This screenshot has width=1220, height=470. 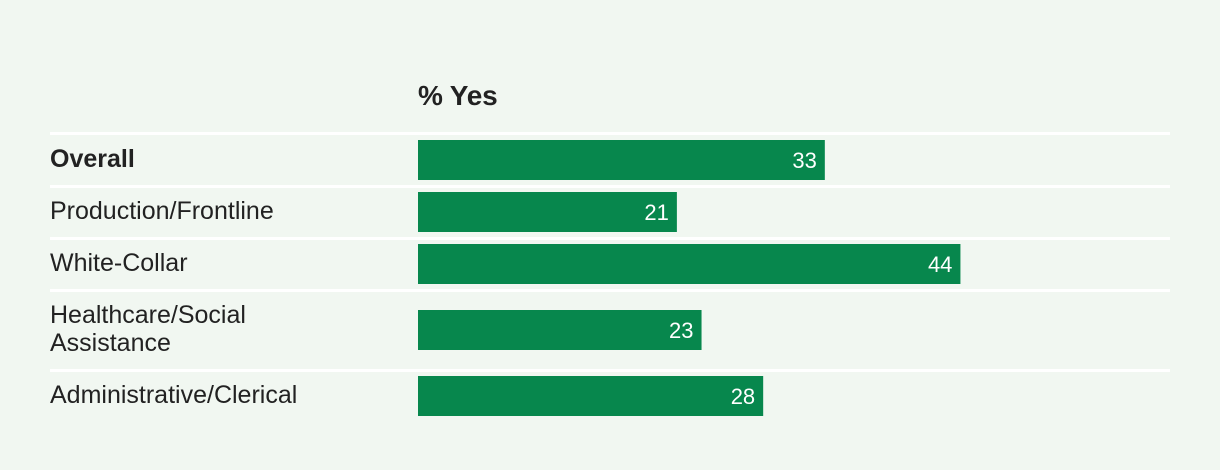 I want to click on category-label-line: Administrative/Clerical, so click(x=174, y=395).